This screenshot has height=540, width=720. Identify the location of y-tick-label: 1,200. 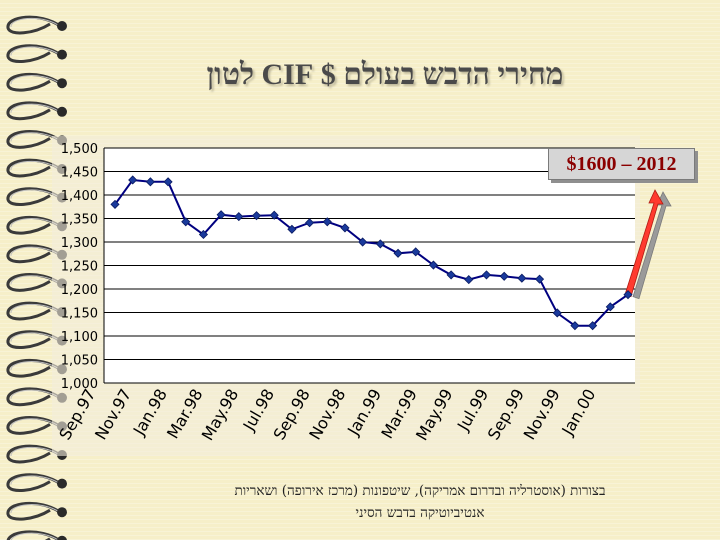
(79, 290).